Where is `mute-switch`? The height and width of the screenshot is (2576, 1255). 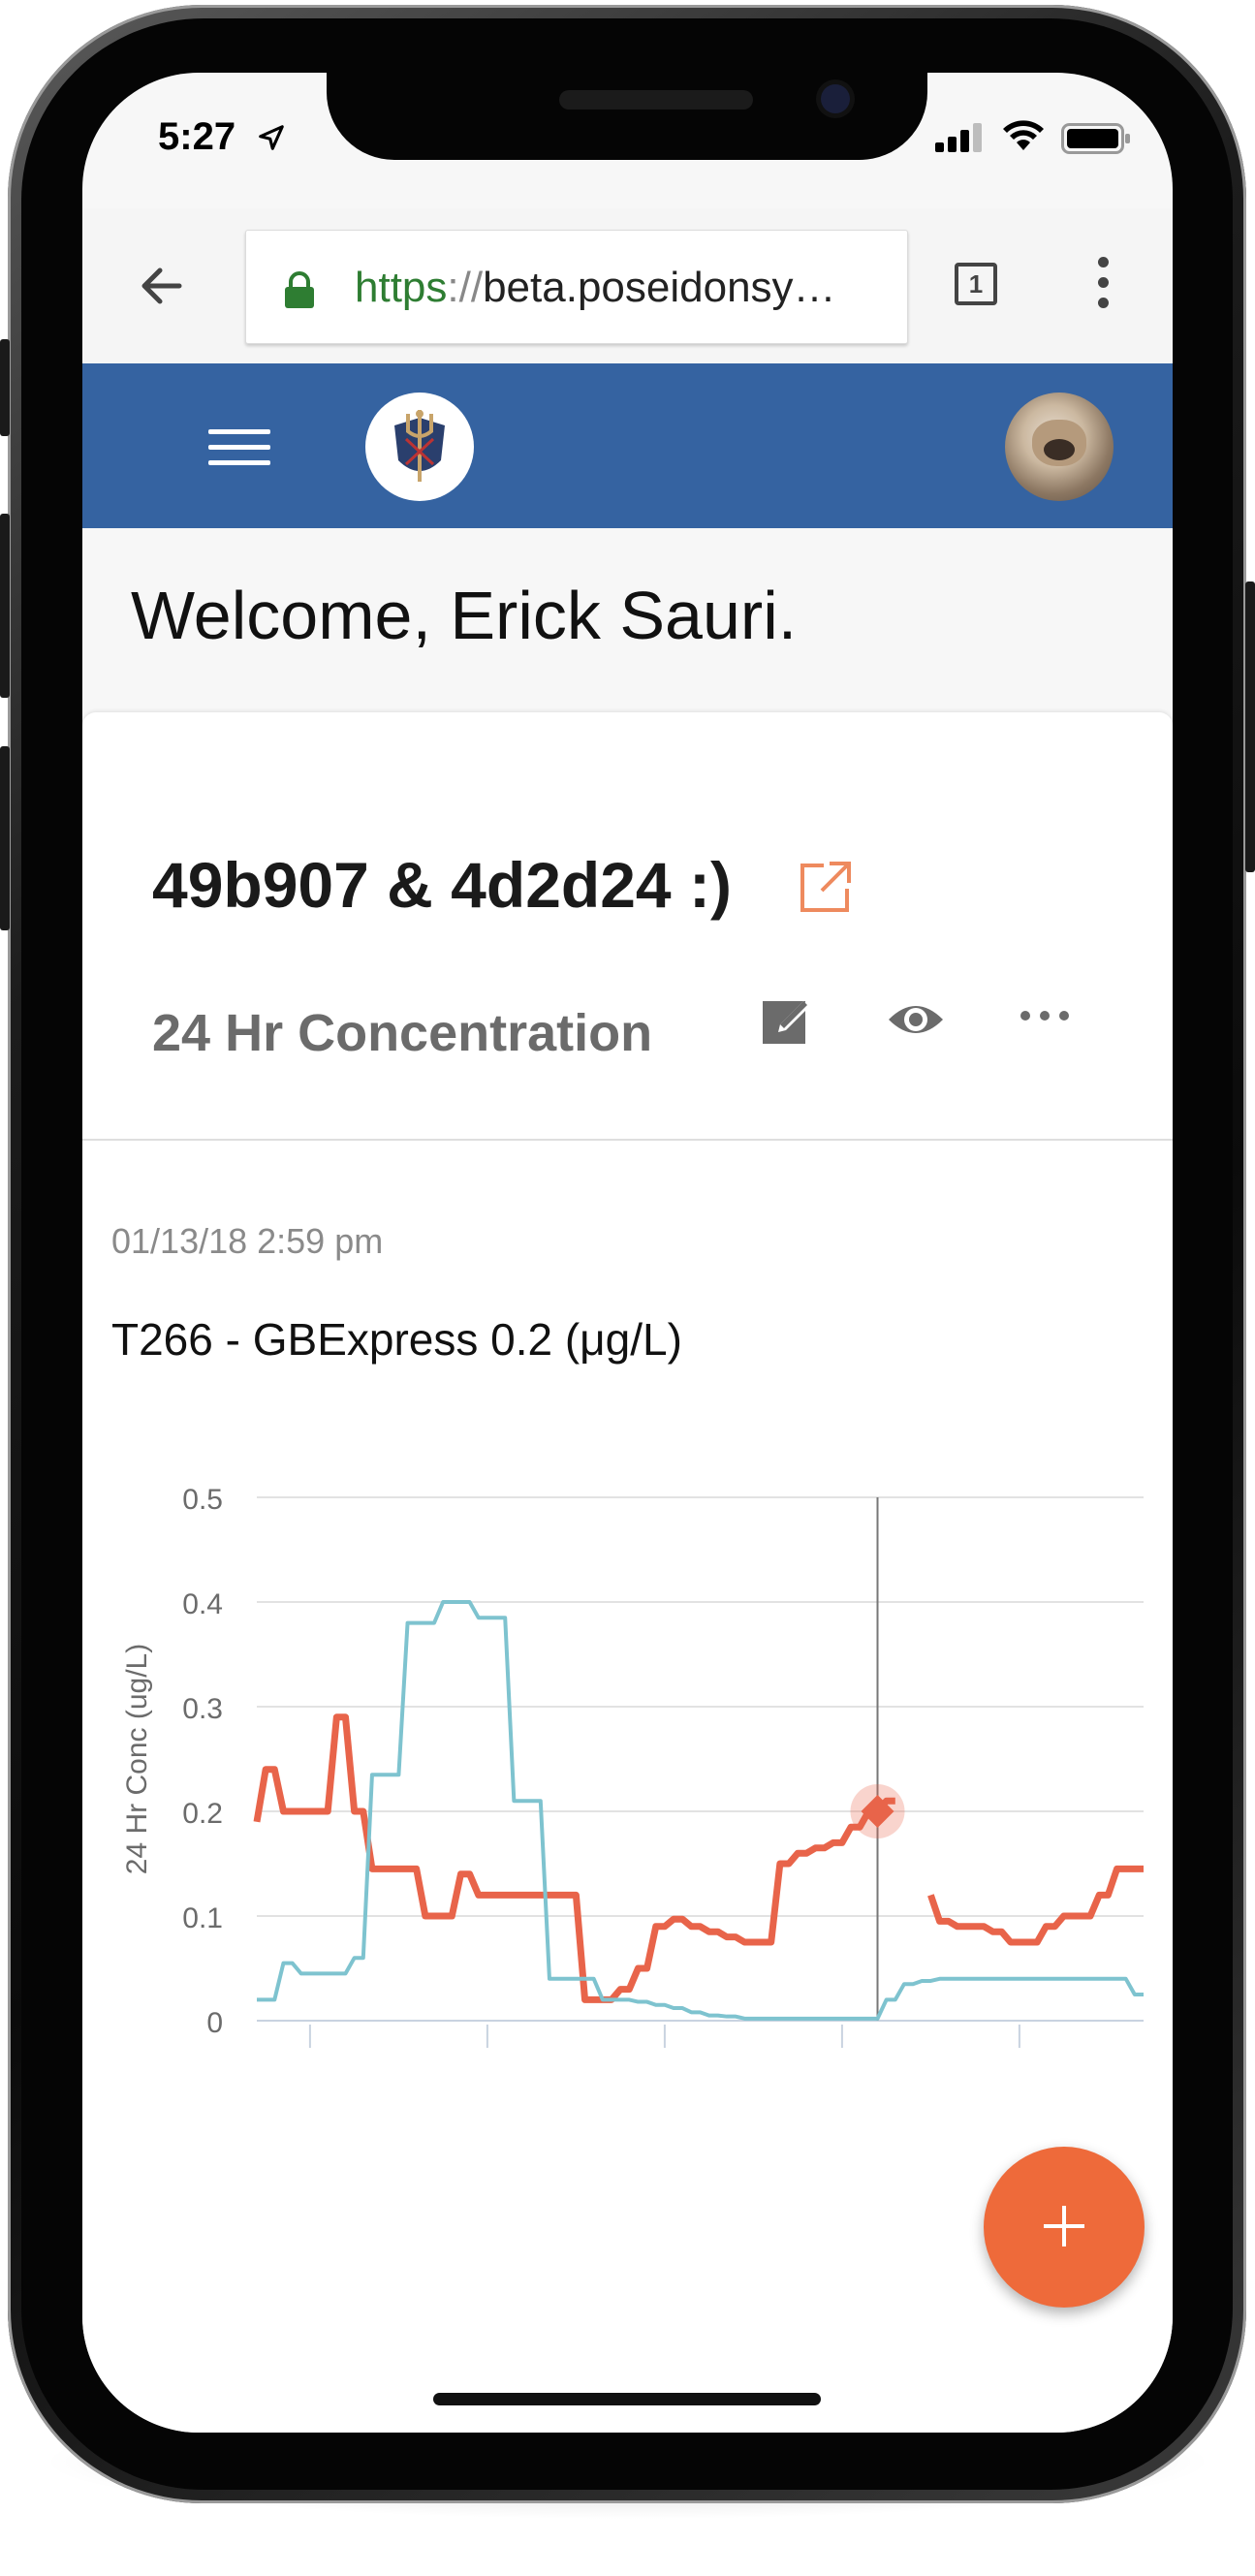
mute-switch is located at coordinates (5, 387).